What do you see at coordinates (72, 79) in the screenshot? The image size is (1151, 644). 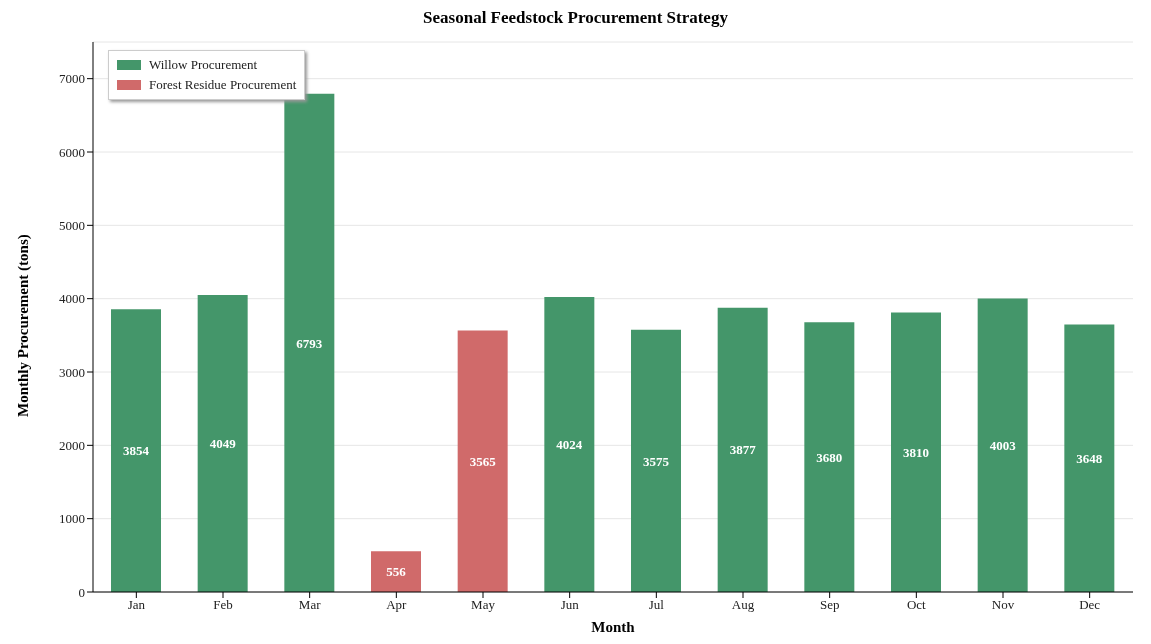 I see `y-tick-label: 7000` at bounding box center [72, 79].